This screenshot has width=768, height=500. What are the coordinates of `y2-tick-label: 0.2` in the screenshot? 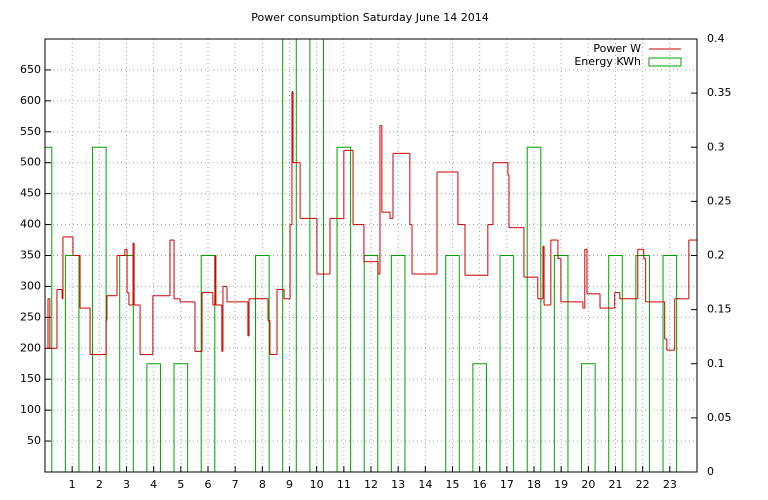 It's located at (716, 255).